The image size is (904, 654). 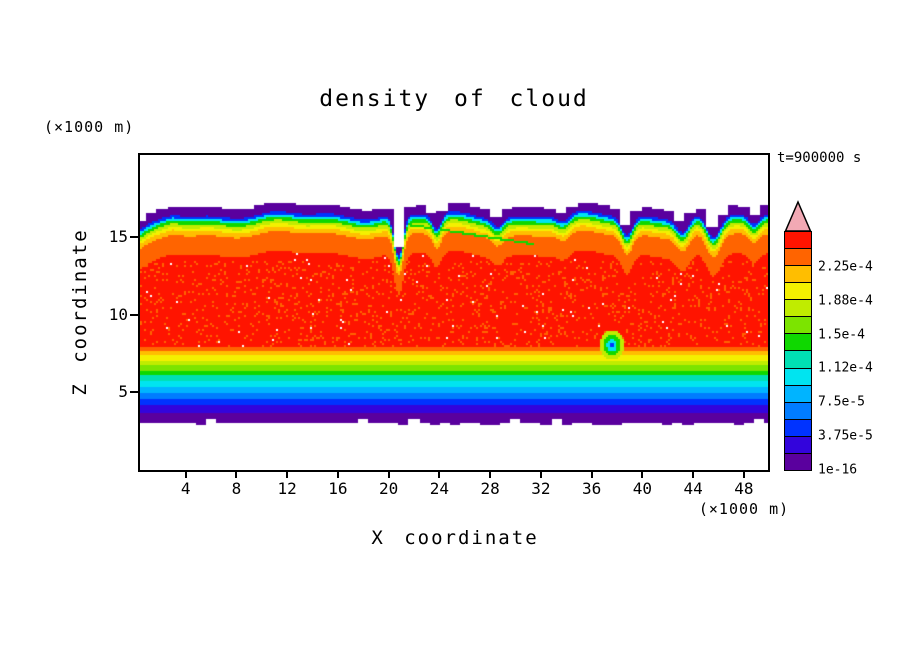 I want to click on colorbar-label: 7.5e-5, so click(x=841, y=402).